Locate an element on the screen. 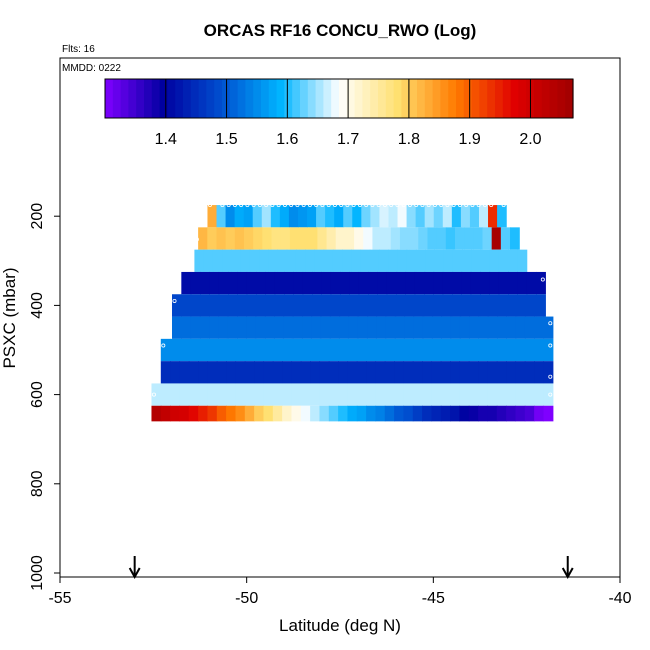  y-axis-label: PSXC (mbar) is located at coordinates (9, 317).